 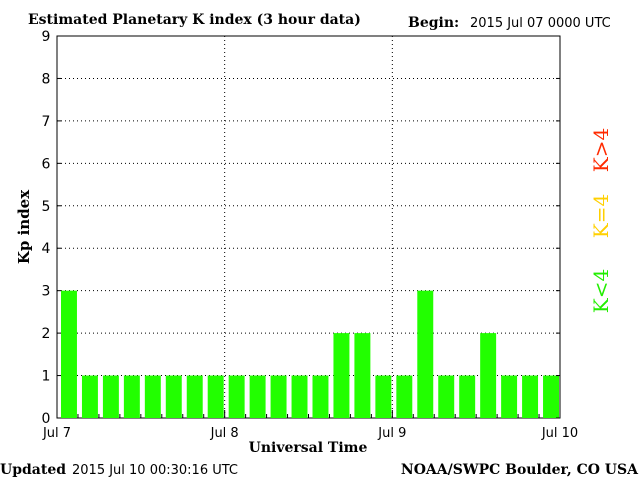 What do you see at coordinates (155, 470) in the screenshot?
I see `updated-value: 2015 Jul 10 00:30:16 UTC` at bounding box center [155, 470].